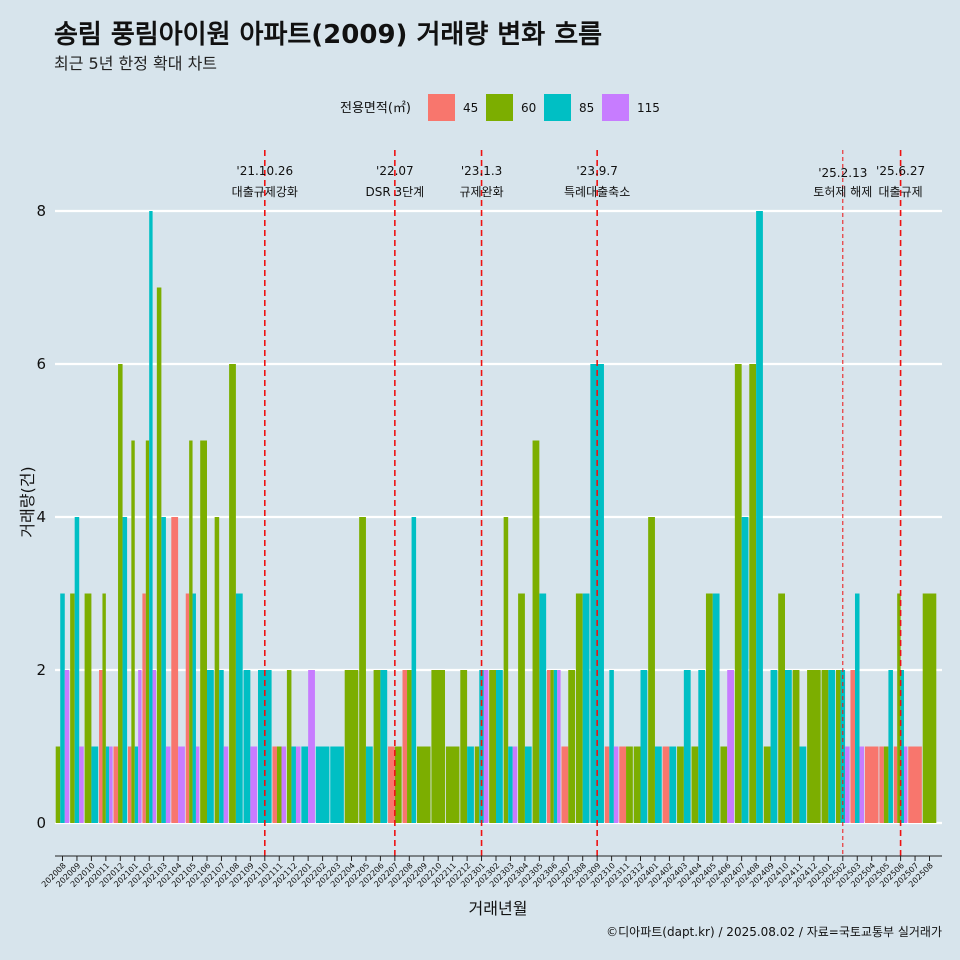 This screenshot has width=960, height=960. I want to click on y-tick-label: 2, so click(41, 670).